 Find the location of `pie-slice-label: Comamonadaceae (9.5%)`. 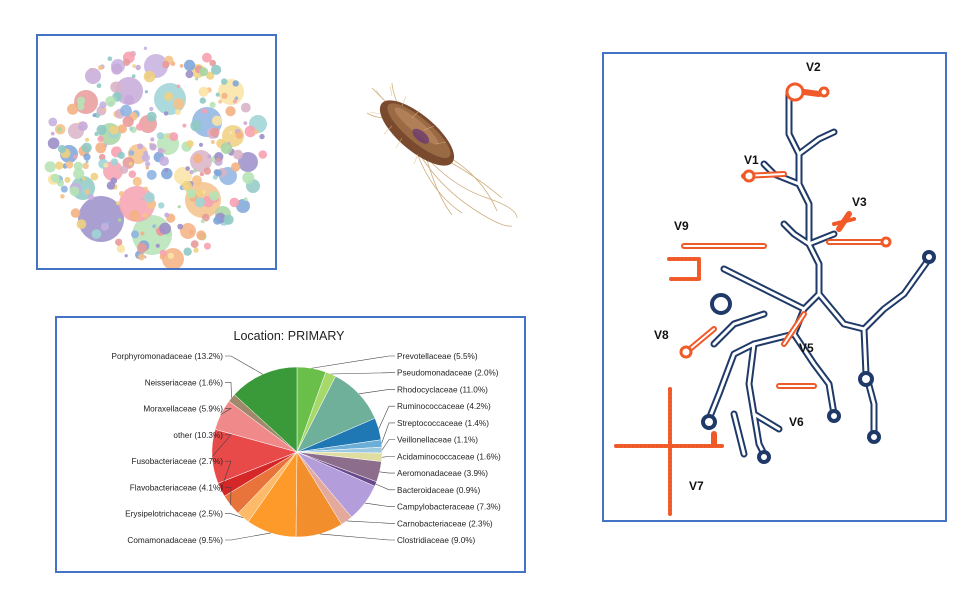

pie-slice-label: Comamonadaceae (9.5%) is located at coordinates (175, 540).